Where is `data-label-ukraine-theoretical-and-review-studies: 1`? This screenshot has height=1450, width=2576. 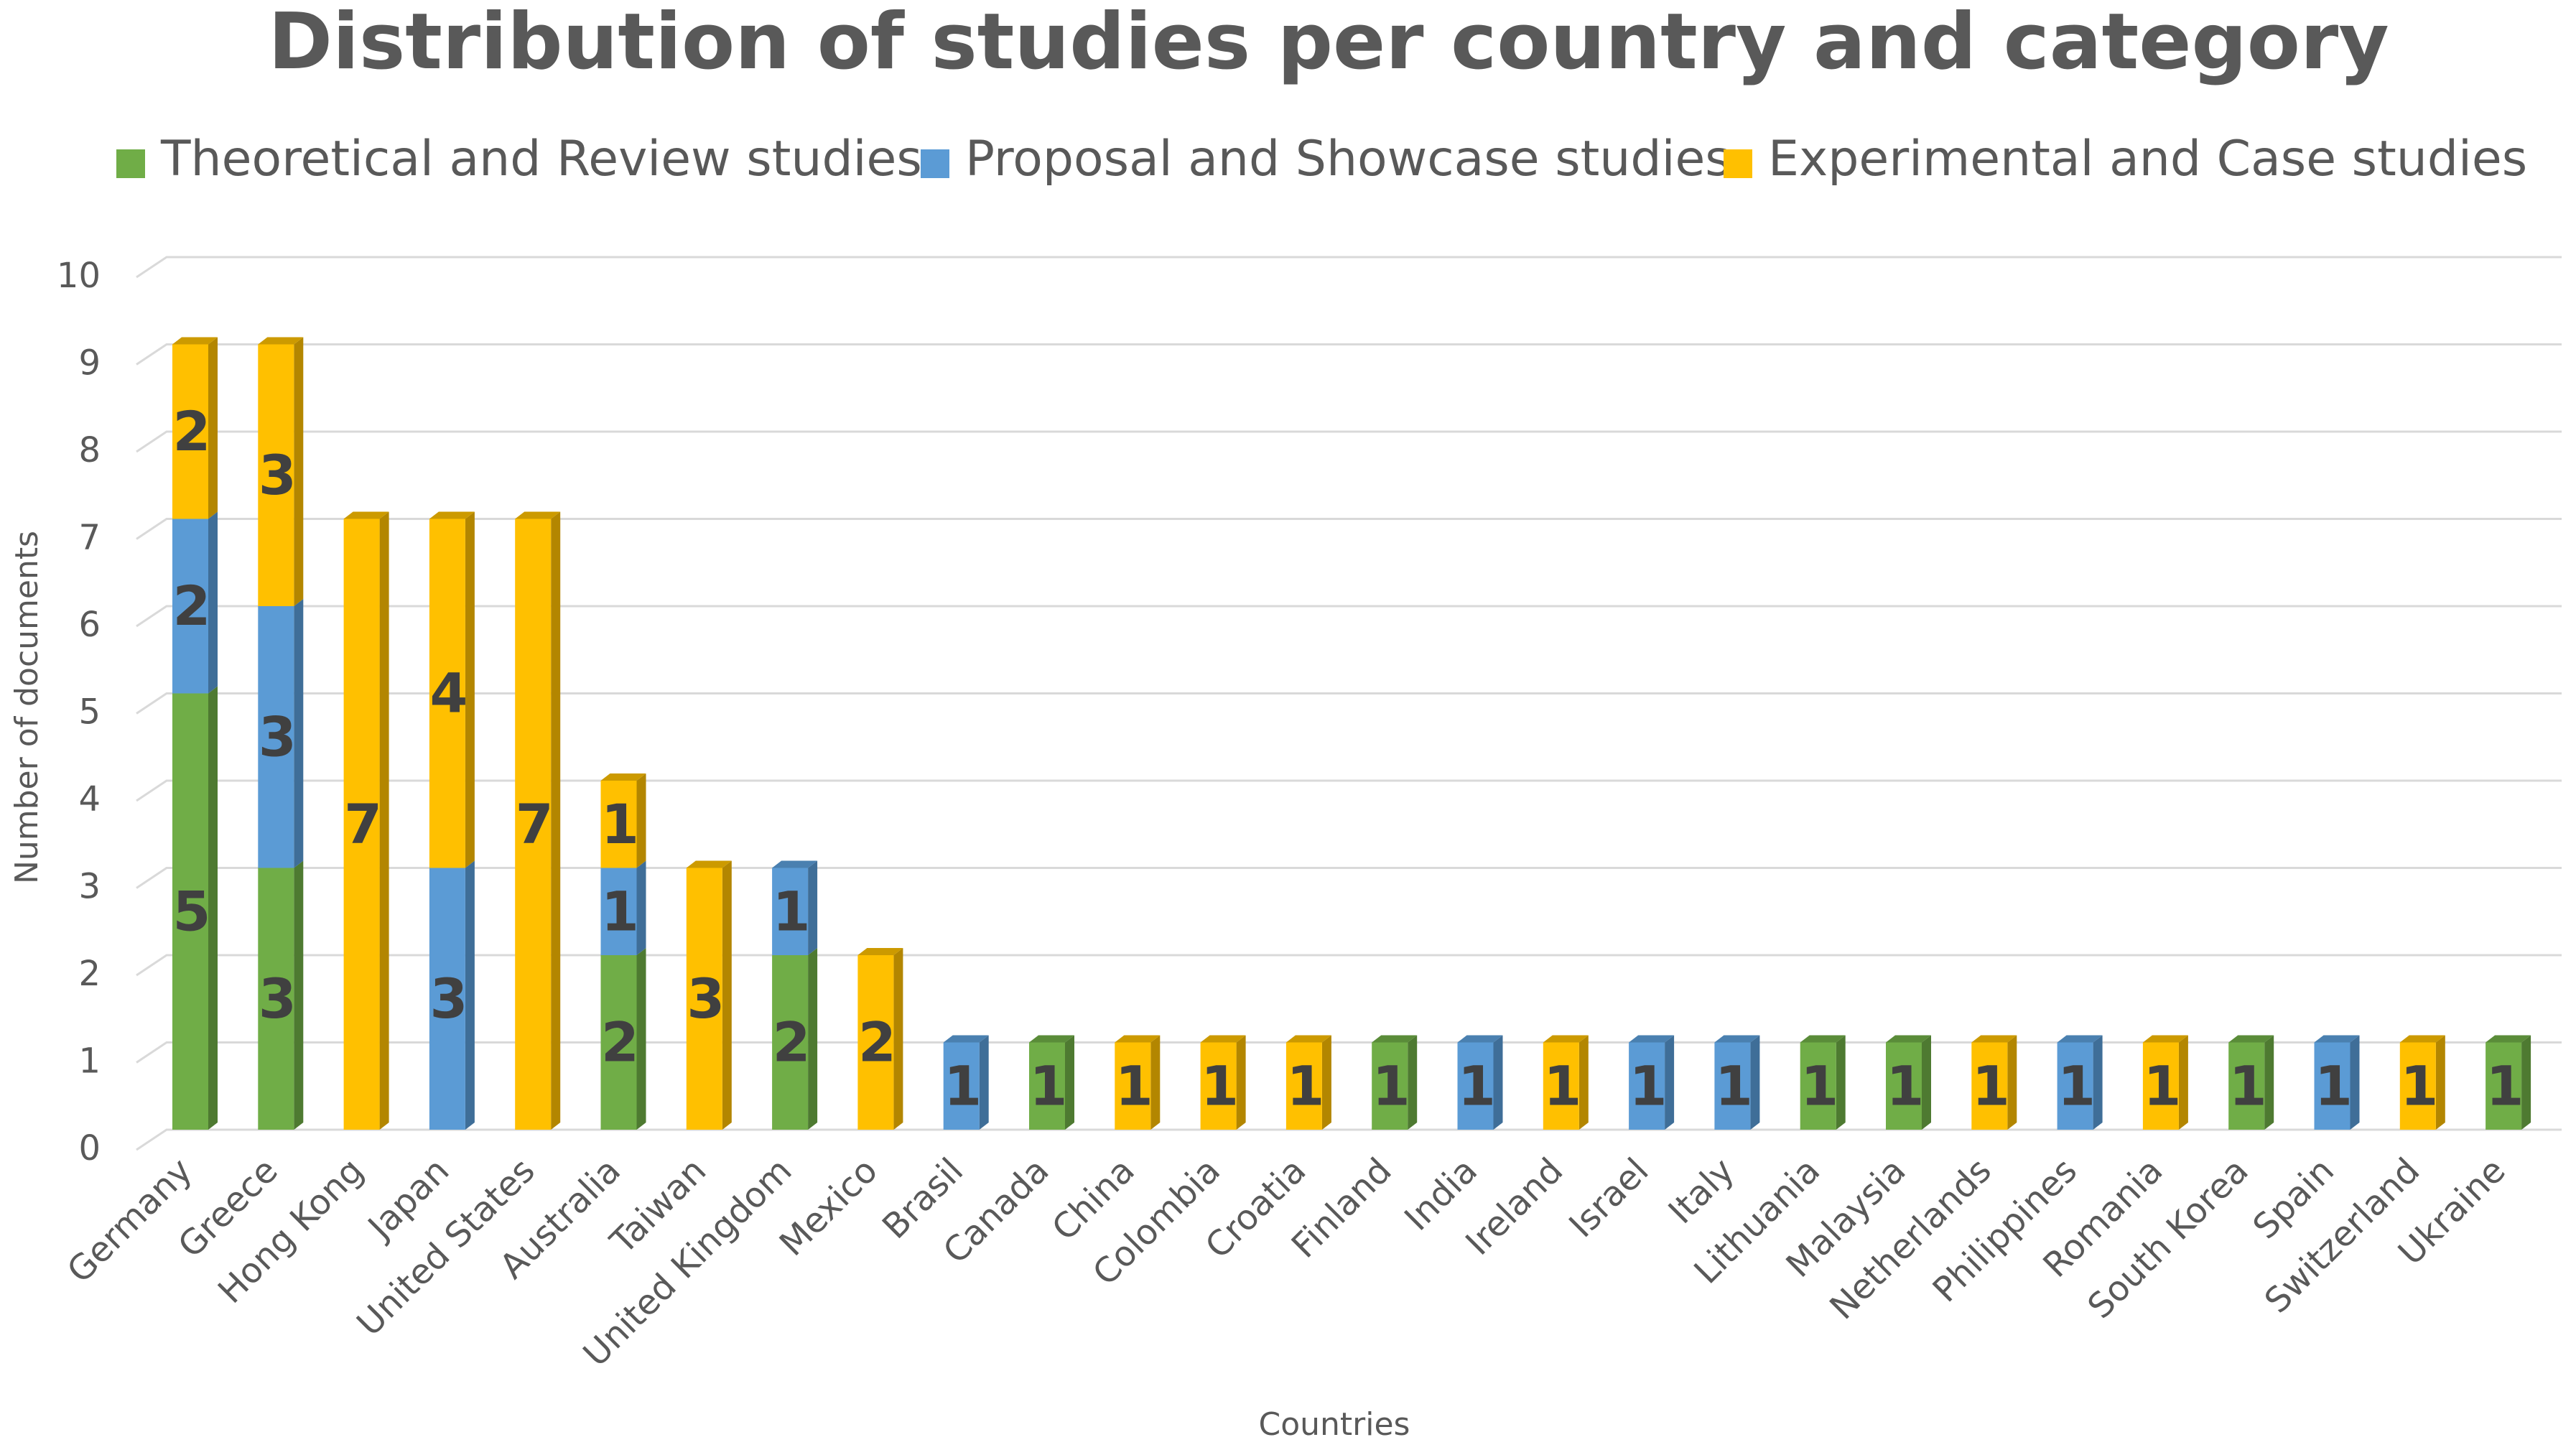 data-label-ukraine-theoretical-and-review-studies: 1 is located at coordinates (2505, 1085).